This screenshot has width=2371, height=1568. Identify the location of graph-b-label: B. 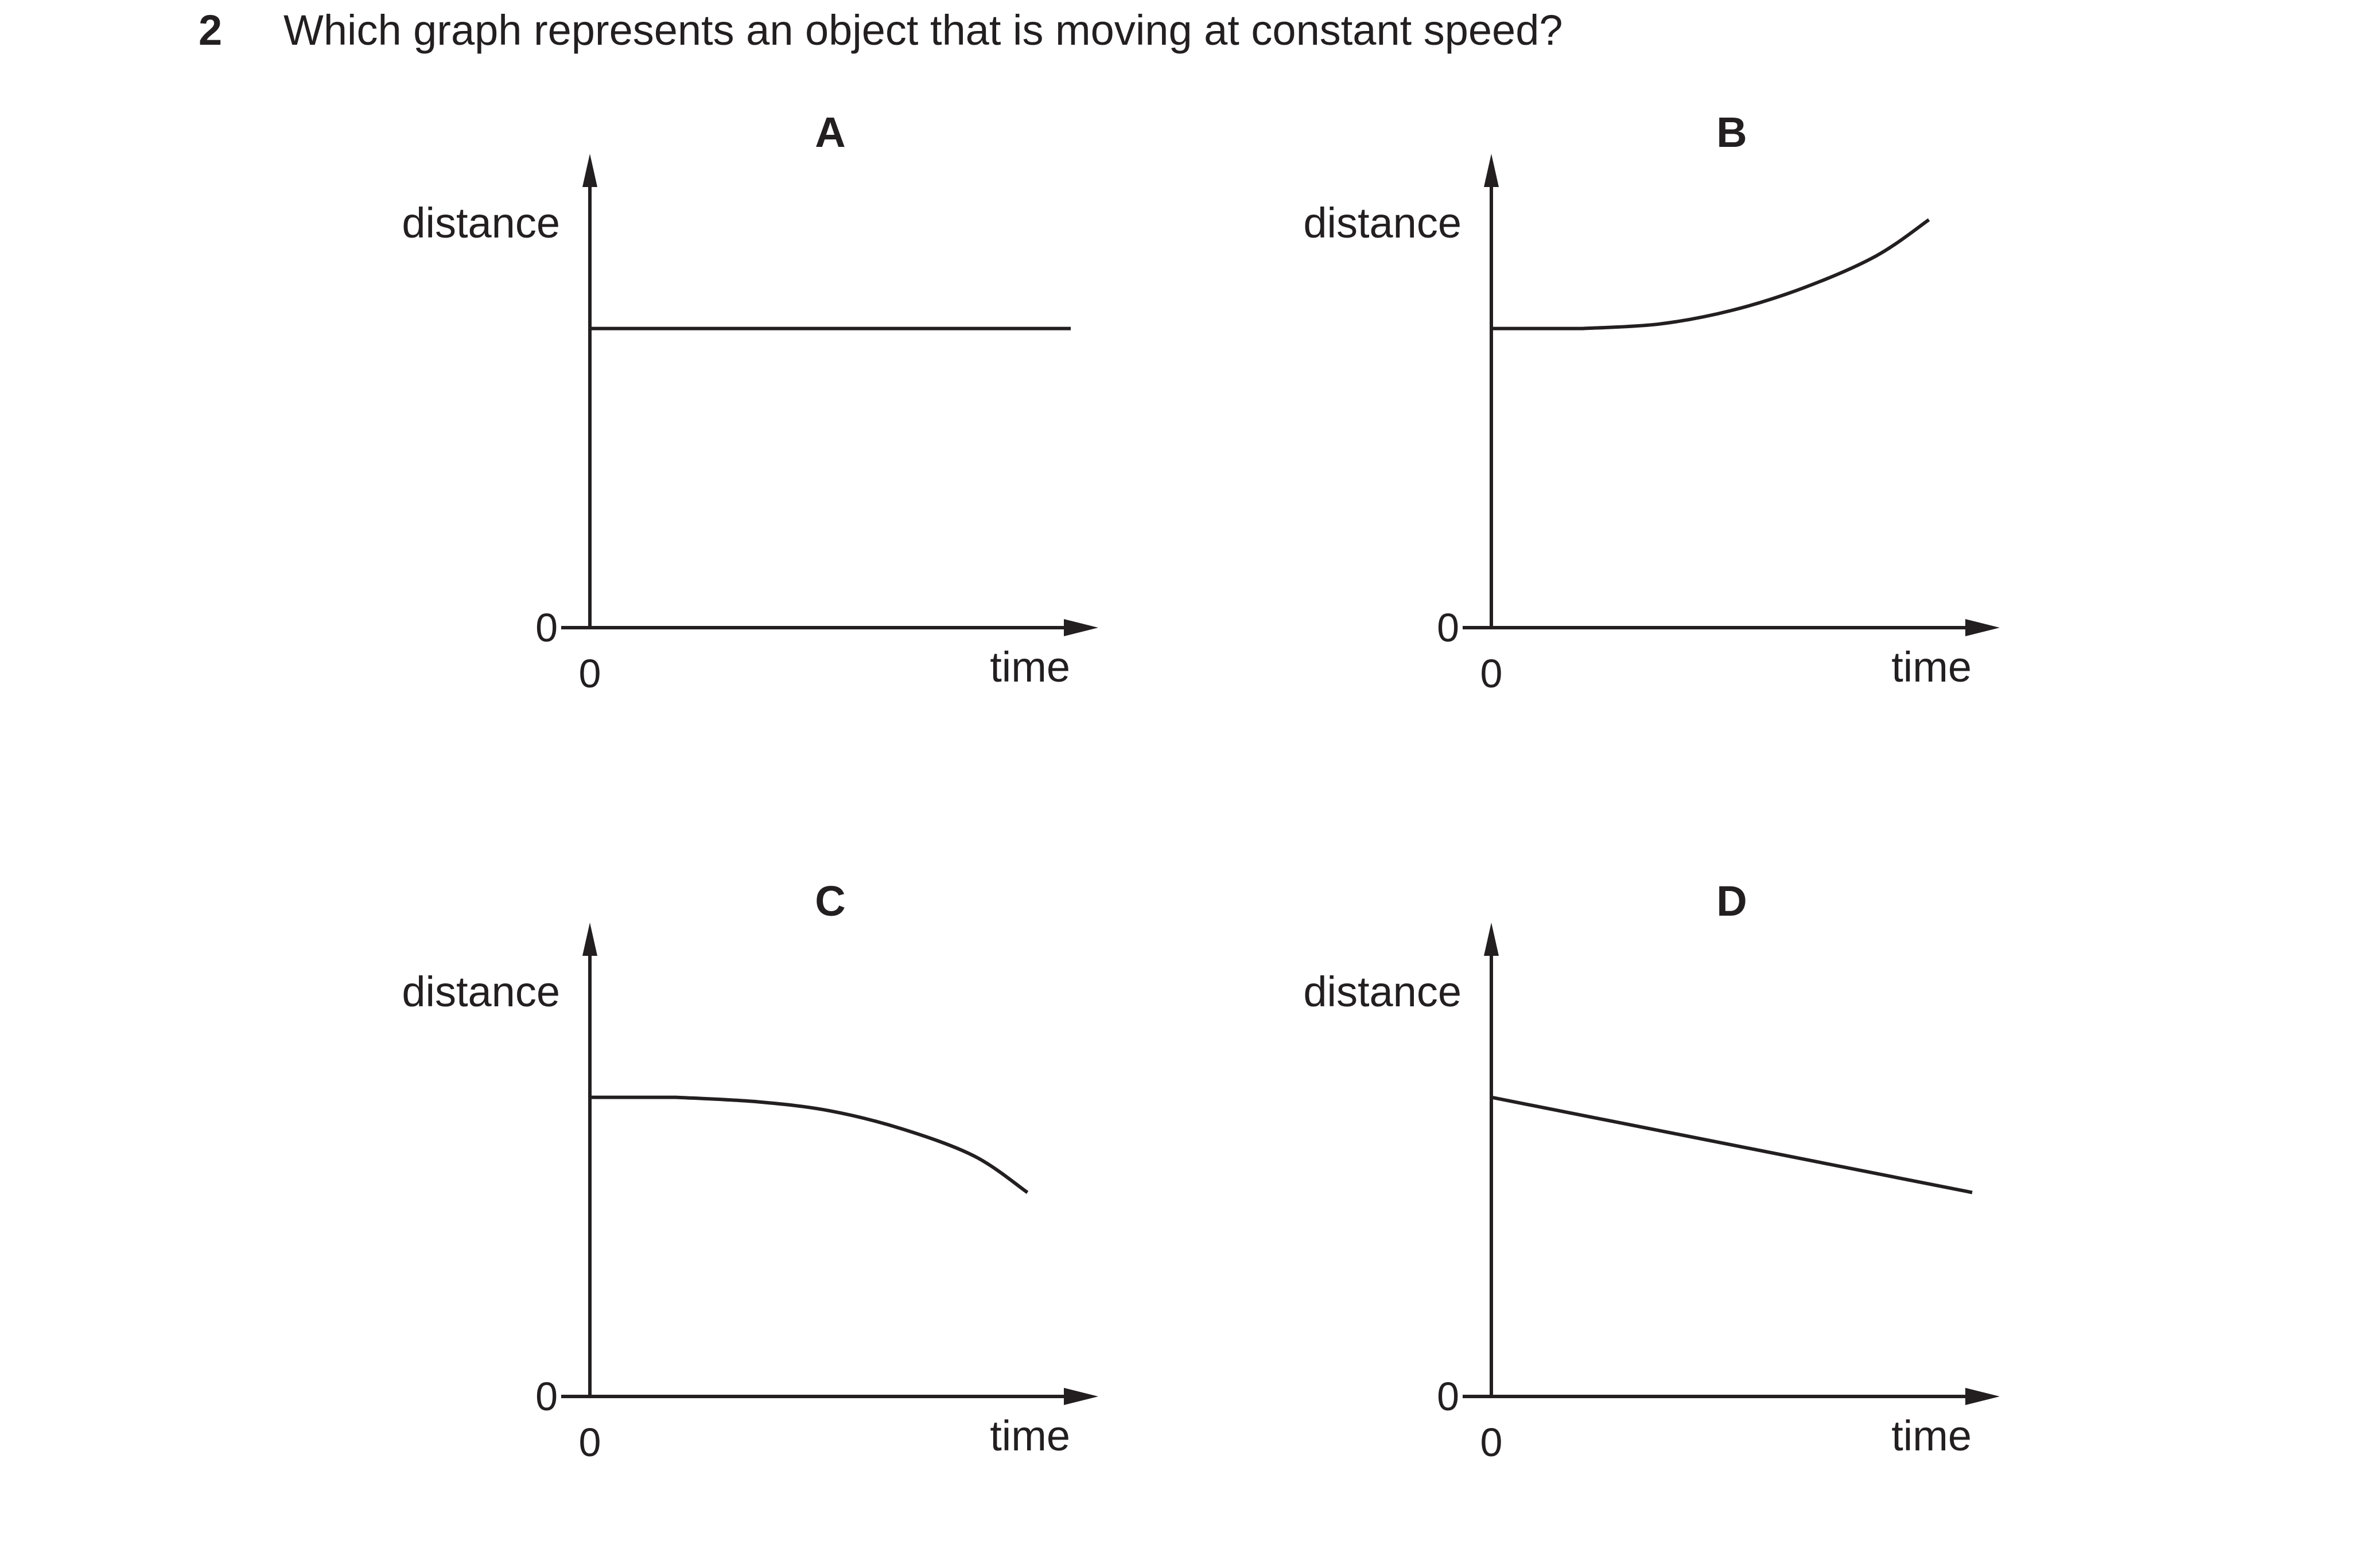
(1731, 132).